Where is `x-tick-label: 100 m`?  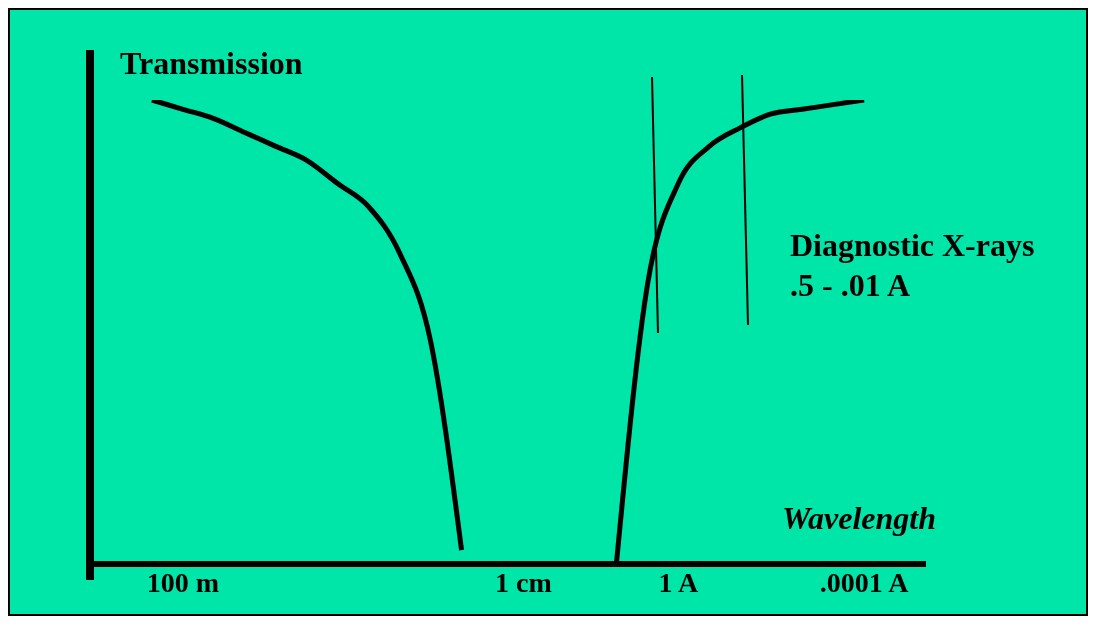 x-tick-label: 100 m is located at coordinates (183, 582).